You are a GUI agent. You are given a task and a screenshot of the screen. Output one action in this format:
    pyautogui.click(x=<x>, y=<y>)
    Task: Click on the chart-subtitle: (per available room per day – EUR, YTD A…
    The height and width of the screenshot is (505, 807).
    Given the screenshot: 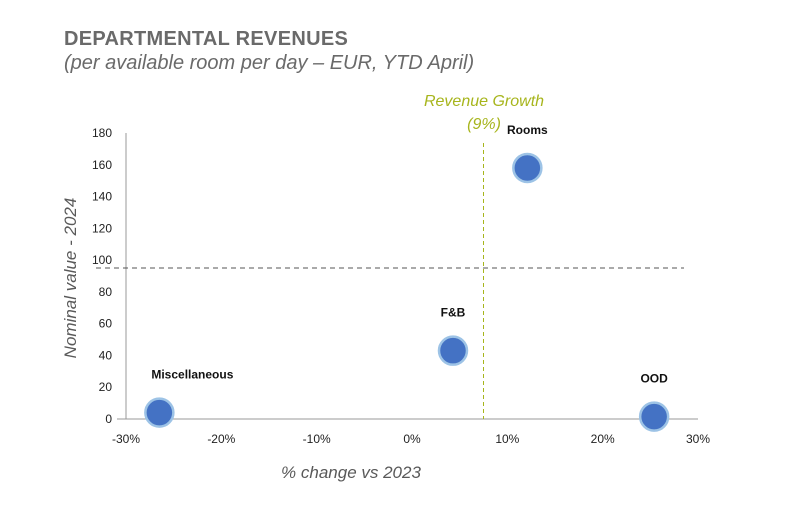 What is the action you would take?
    pyautogui.click(x=269, y=63)
    